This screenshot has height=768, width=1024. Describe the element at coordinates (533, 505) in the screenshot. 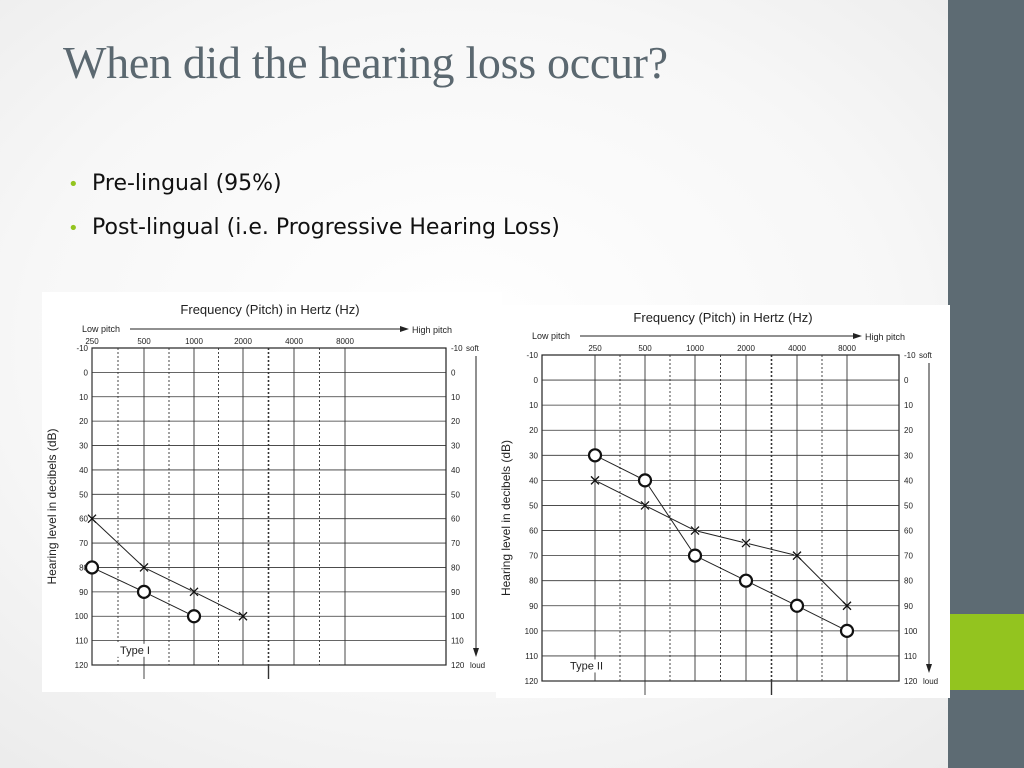

I see `y-tick-label: 50` at that location.